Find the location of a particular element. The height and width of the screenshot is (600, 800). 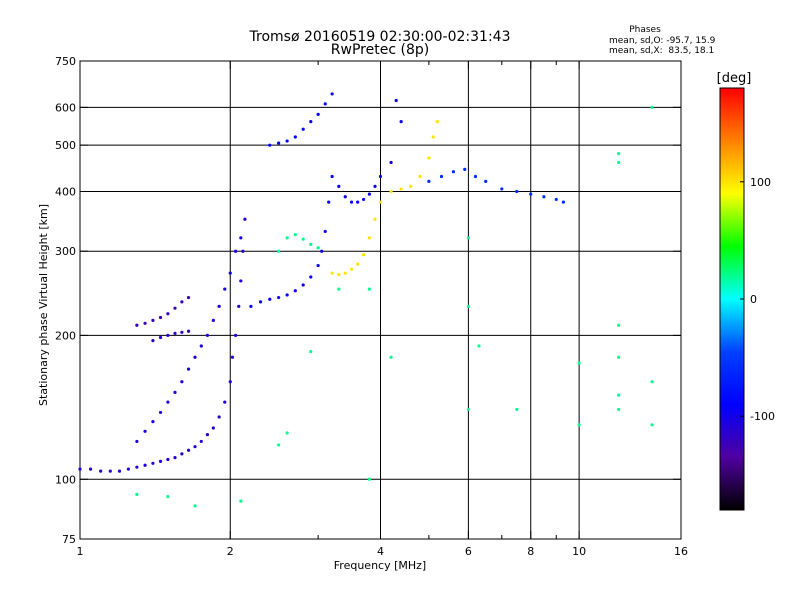

x-tick-label: 1 is located at coordinates (80, 551).